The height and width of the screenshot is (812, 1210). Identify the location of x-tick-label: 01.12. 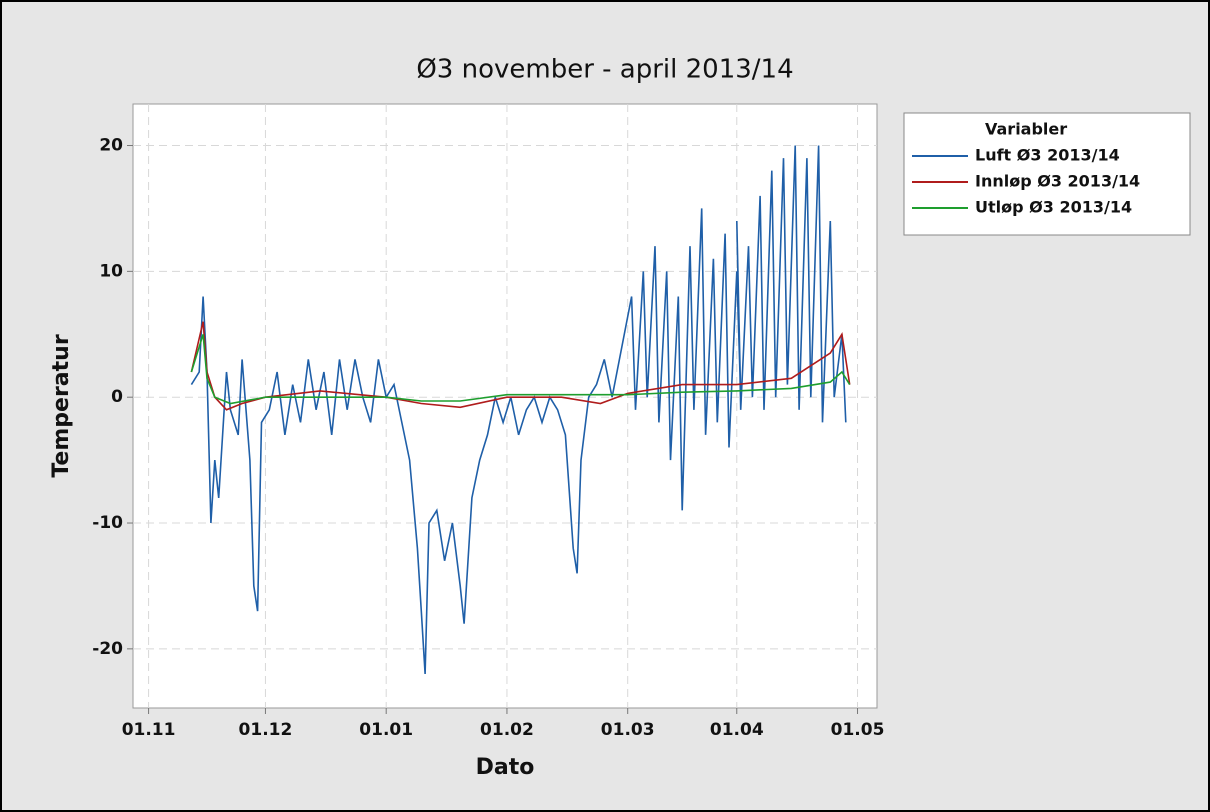
(266, 730).